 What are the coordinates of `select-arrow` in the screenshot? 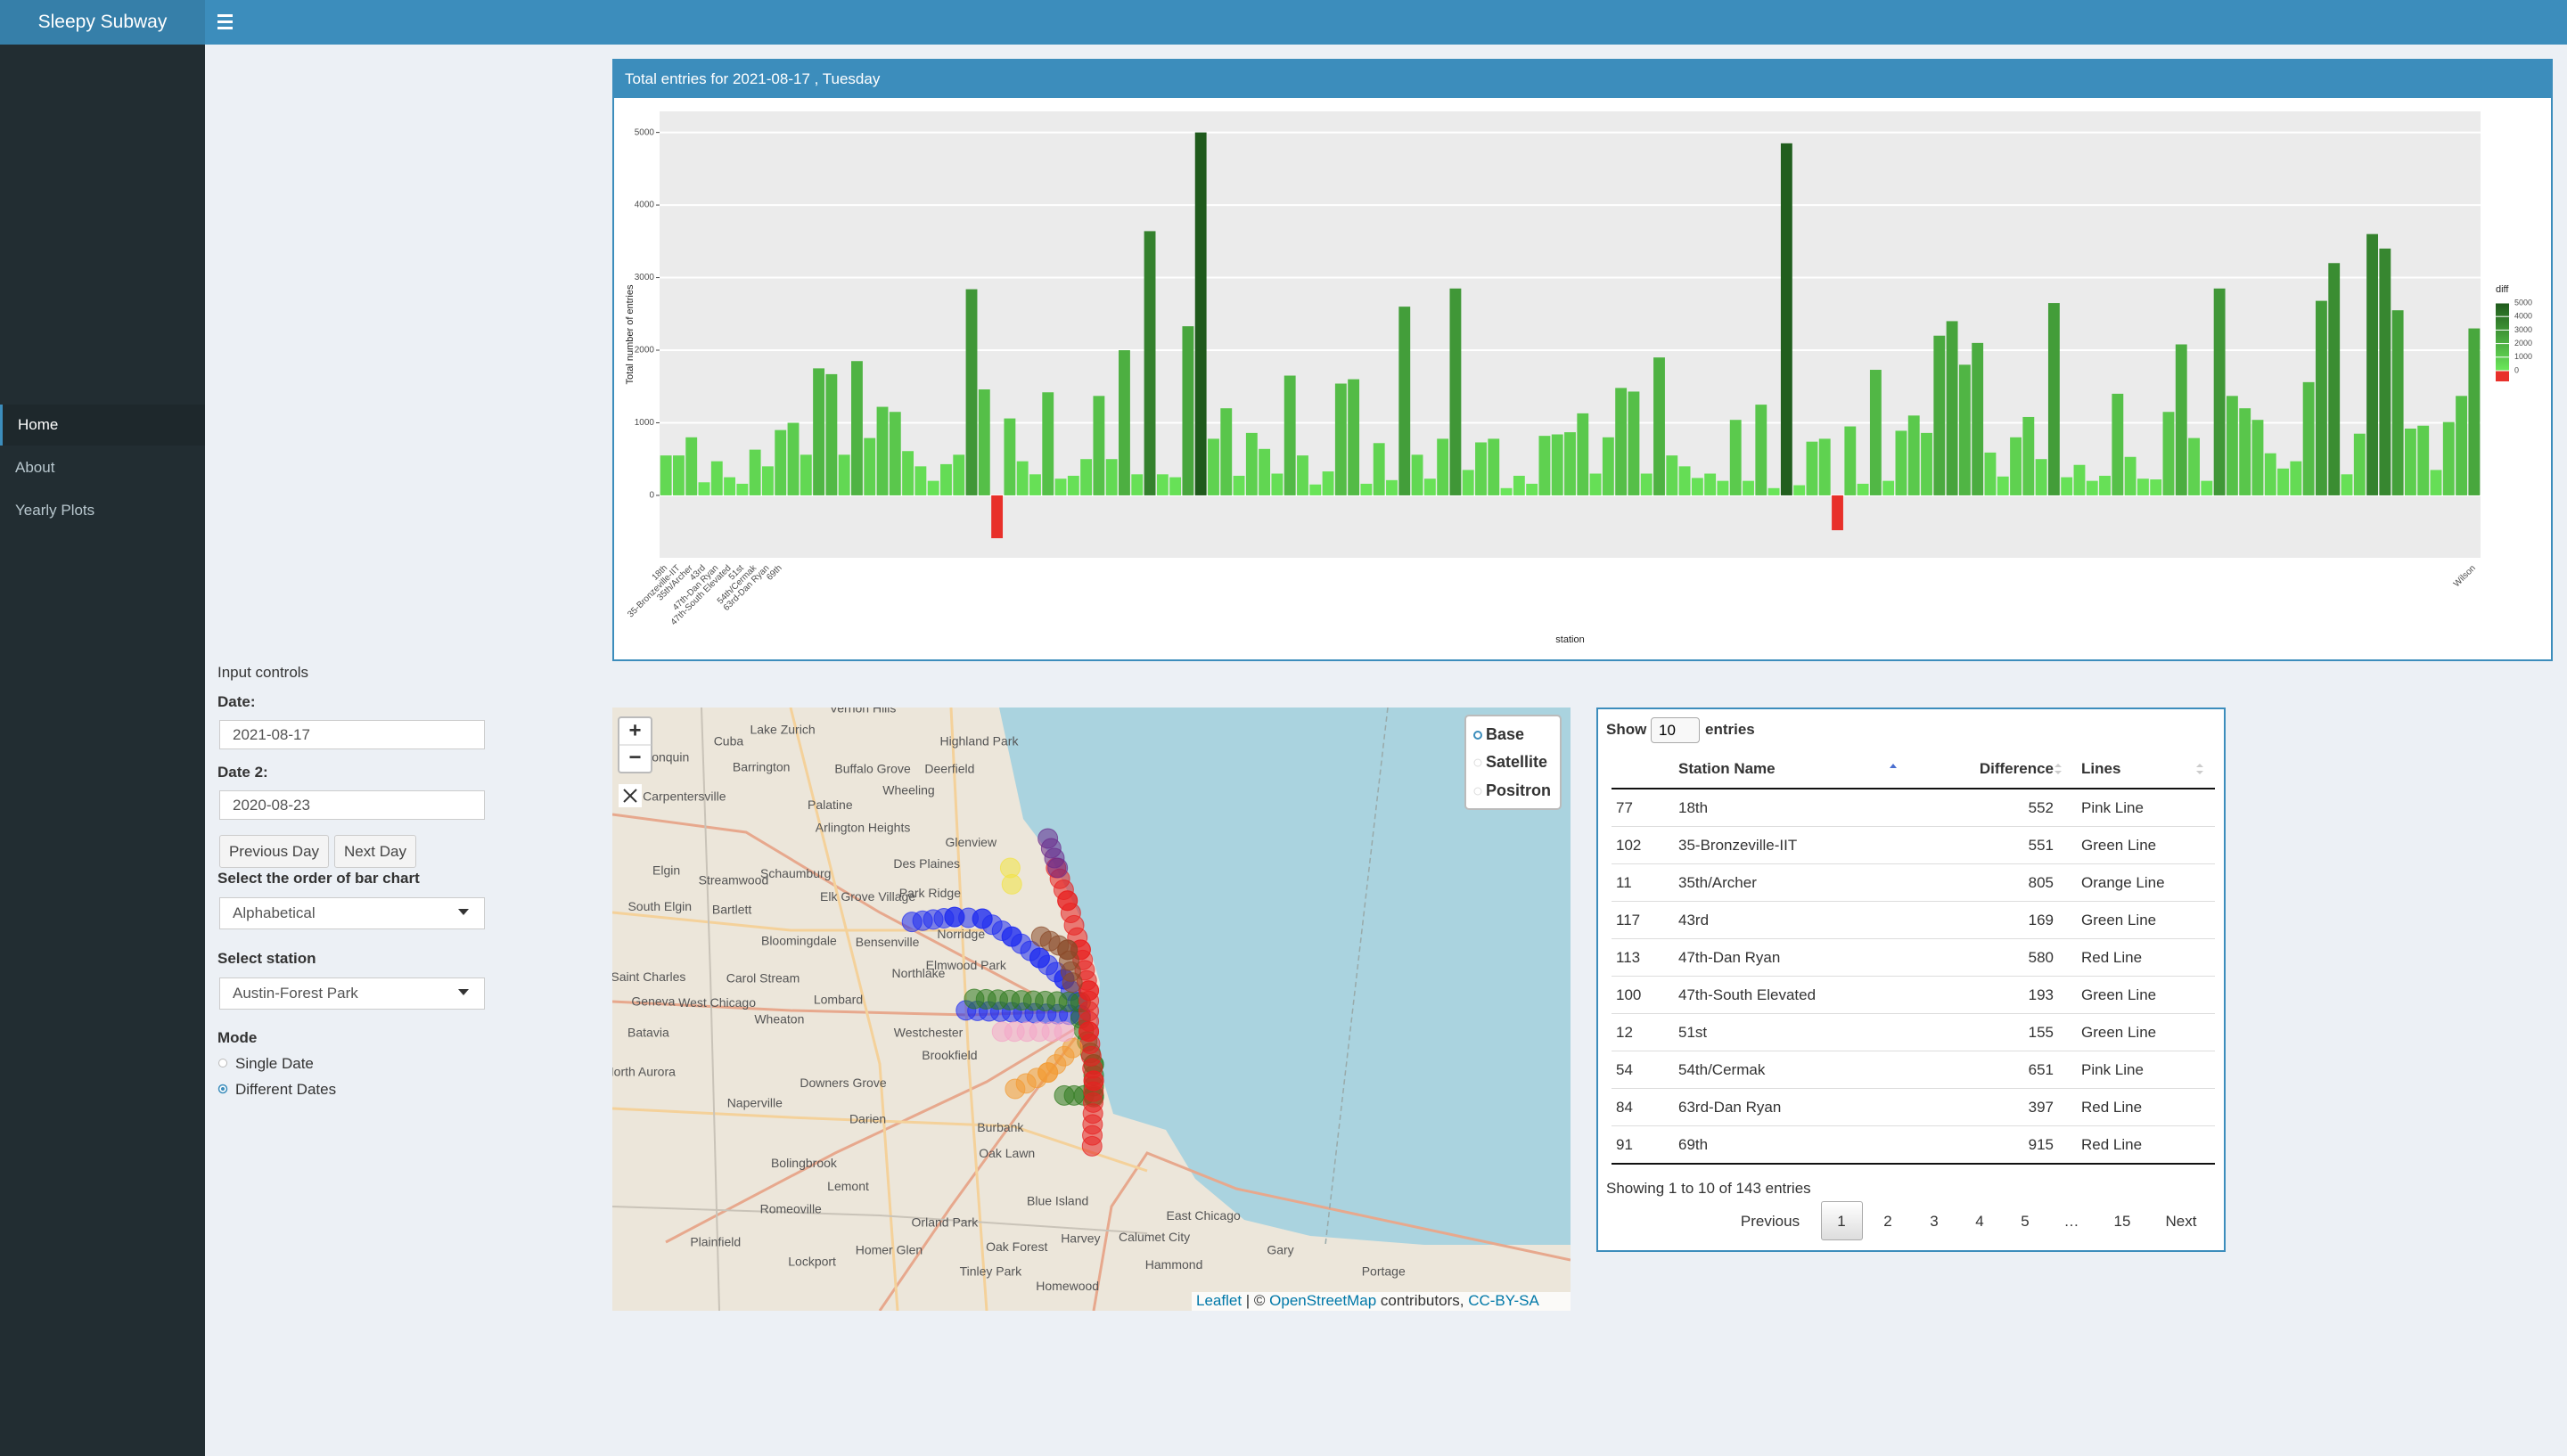 It's located at (463, 912).